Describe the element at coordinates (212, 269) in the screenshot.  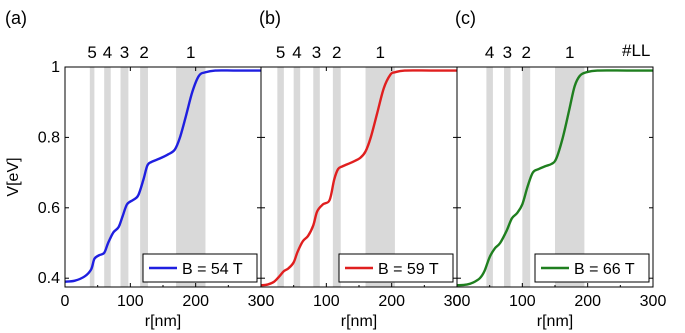
I see `legend-label: B = 54 T` at that location.